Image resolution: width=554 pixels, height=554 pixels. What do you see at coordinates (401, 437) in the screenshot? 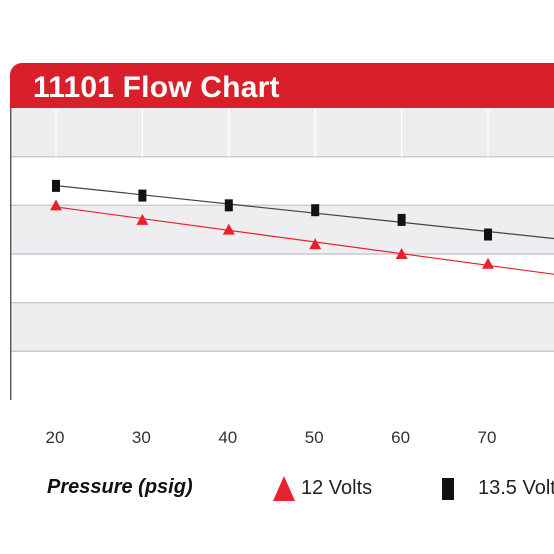
I see `x-tick-label: 60` at bounding box center [401, 437].